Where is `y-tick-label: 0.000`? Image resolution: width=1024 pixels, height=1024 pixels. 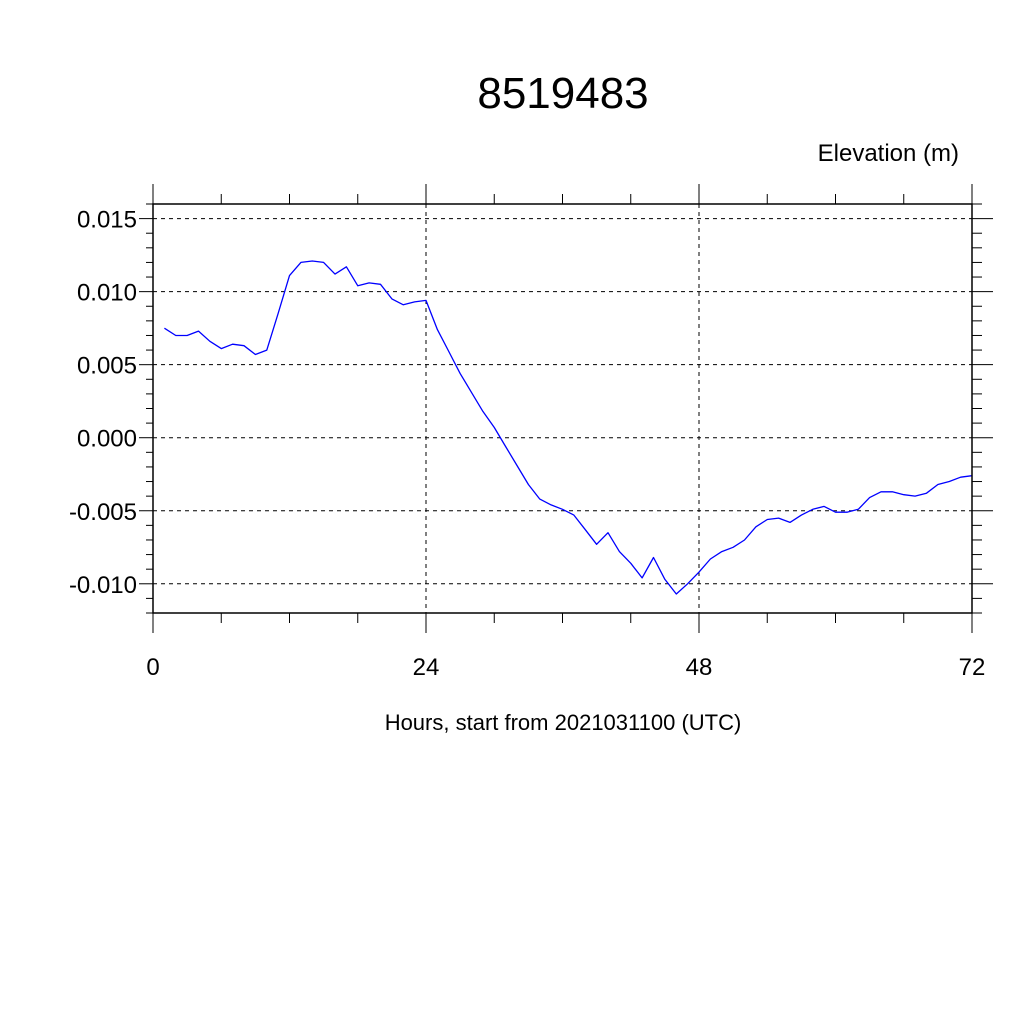 y-tick-label: 0.000 is located at coordinates (107, 439).